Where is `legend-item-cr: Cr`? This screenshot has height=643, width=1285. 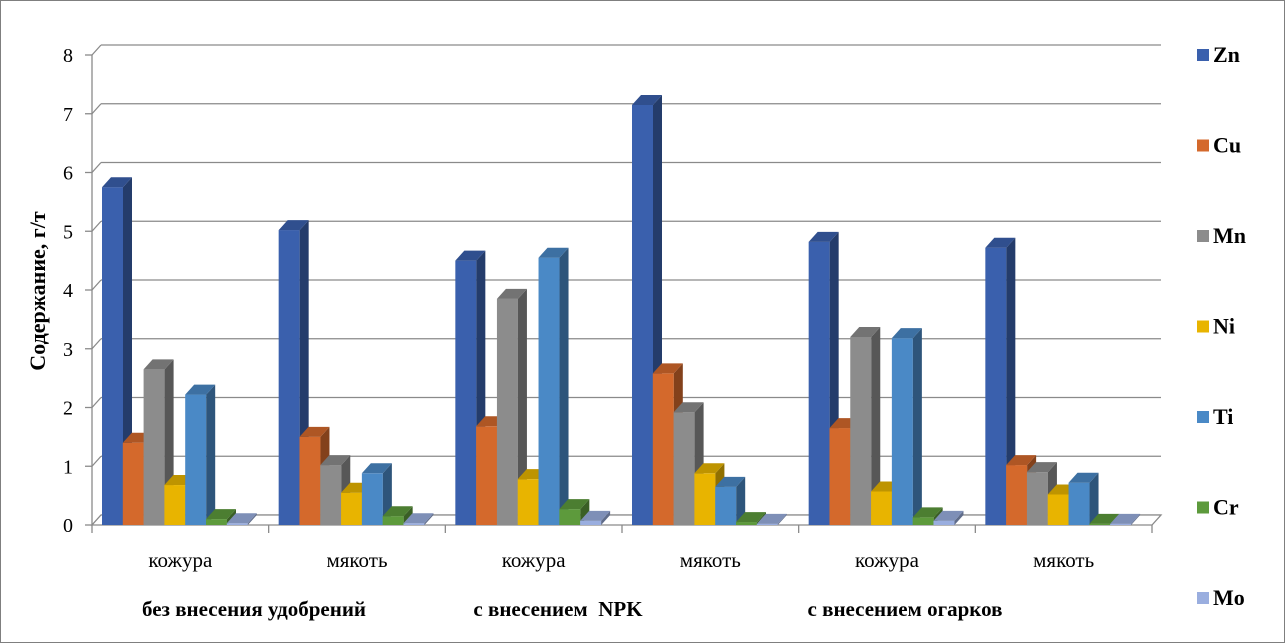 legend-item-cr: Cr is located at coordinates (1218, 507).